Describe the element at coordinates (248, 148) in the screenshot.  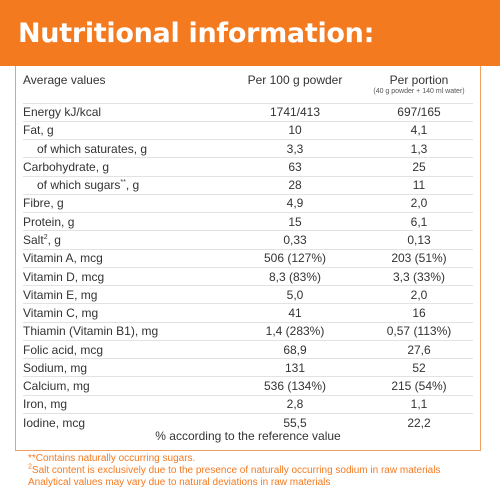
I see `table-row: of which saturates, g 3,3 1,3` at that location.